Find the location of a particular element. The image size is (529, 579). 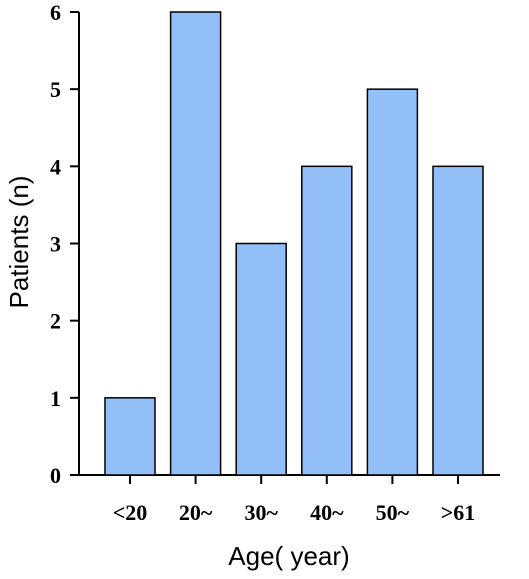

y-tick-label: 5 is located at coordinates (55, 89).